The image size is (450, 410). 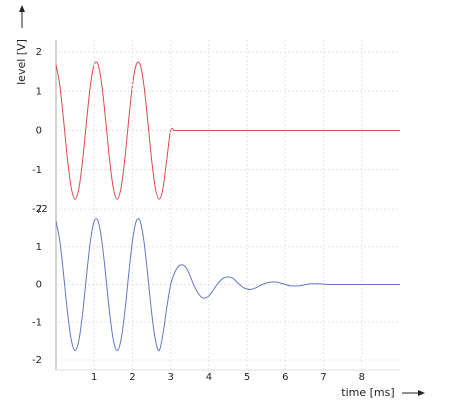 What do you see at coordinates (323, 377) in the screenshot?
I see `x-tick-label: 7` at bounding box center [323, 377].